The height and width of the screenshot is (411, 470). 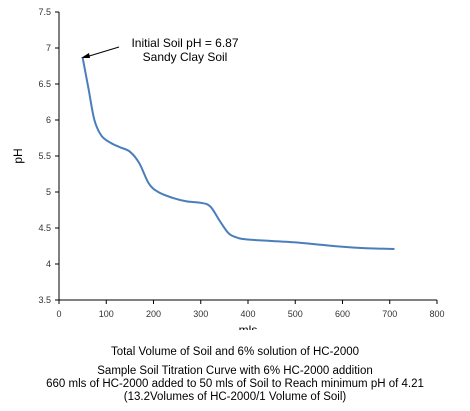 What do you see at coordinates (106, 314) in the screenshot?
I see `x-tick-label: 100` at bounding box center [106, 314].